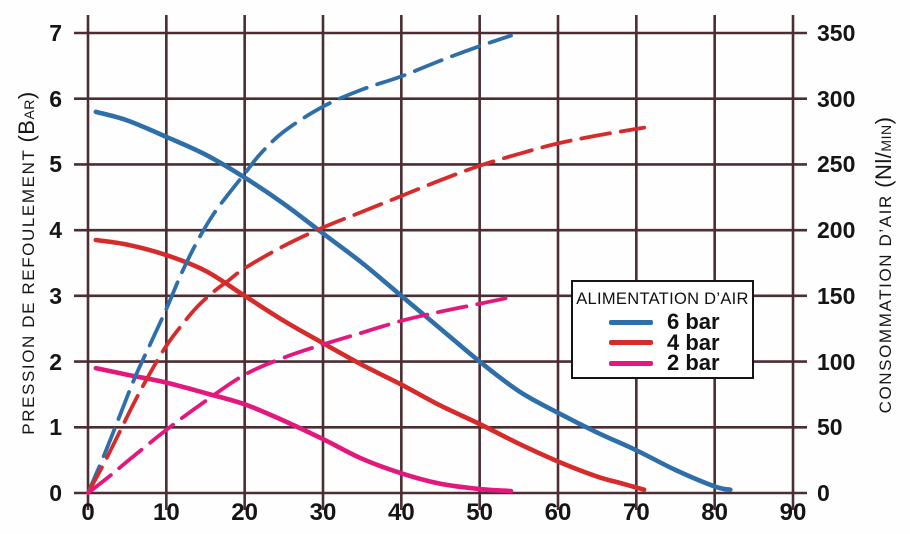 The width and height of the screenshot is (910, 534). What do you see at coordinates (26, 263) in the screenshot?
I see `y-left-axis-title: PRESSION DE REFOULEMENT (BAR)` at bounding box center [26, 263].